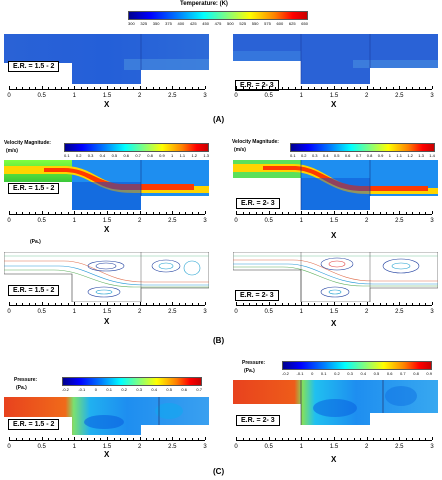 The image size is (442, 480). Describe the element at coordinates (399, 447) in the screenshot. I see `axis-tick-label: 2.5` at that location.